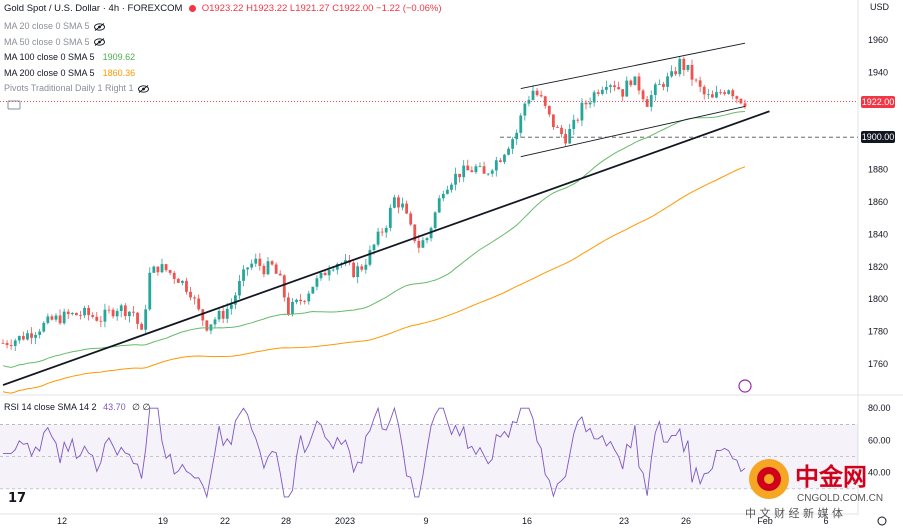 The image size is (903, 529). What do you see at coordinates (50, 407) in the screenshot?
I see `rsi-label: RSI 14 close SMA 14 2` at bounding box center [50, 407].